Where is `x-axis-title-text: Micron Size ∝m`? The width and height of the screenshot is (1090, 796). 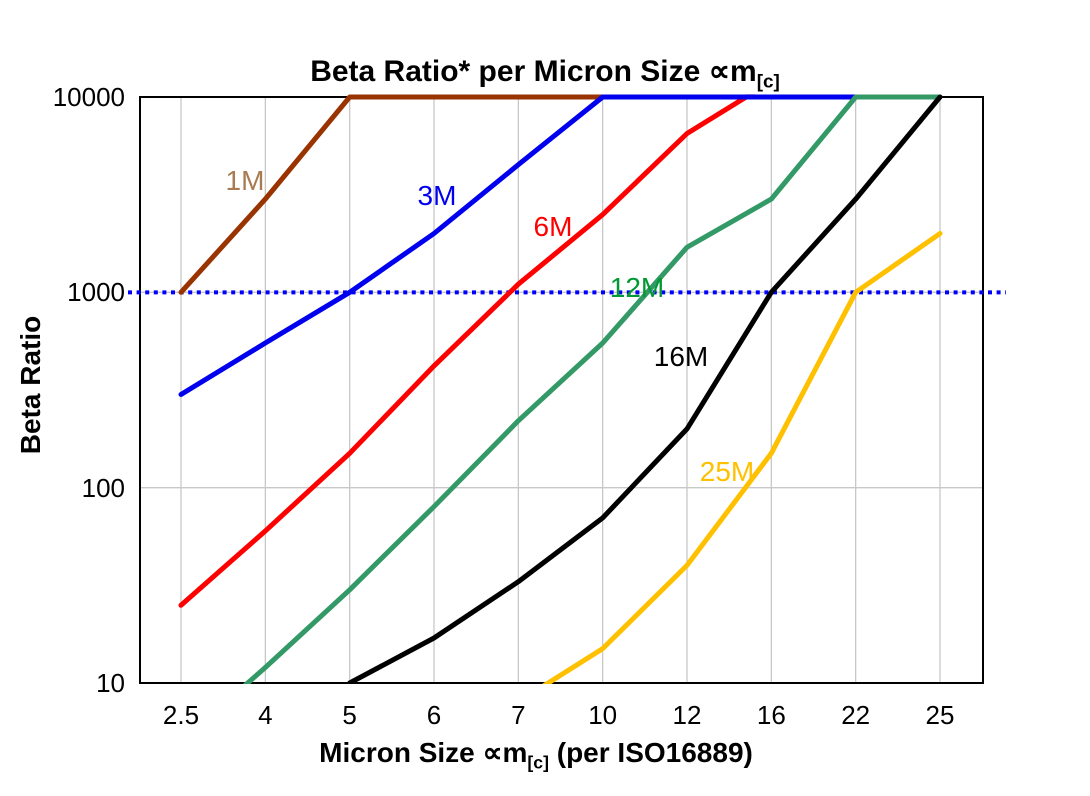 x-axis-title-text: Micron Size ∝m is located at coordinates (423, 752).